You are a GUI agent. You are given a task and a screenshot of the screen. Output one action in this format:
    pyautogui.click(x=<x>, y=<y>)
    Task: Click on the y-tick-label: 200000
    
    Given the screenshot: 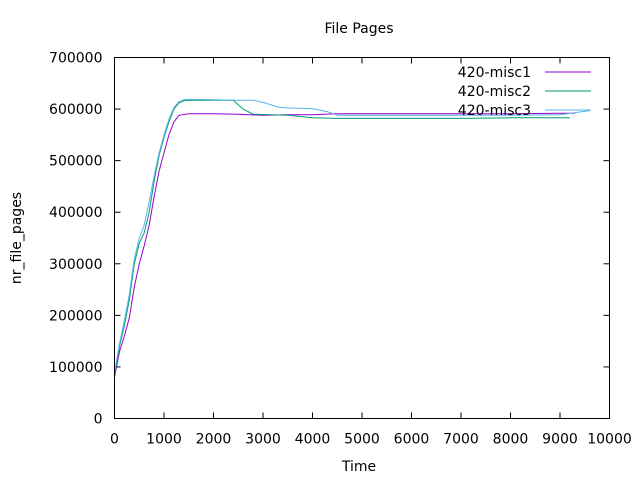 What is the action you would take?
    pyautogui.click(x=75, y=316)
    